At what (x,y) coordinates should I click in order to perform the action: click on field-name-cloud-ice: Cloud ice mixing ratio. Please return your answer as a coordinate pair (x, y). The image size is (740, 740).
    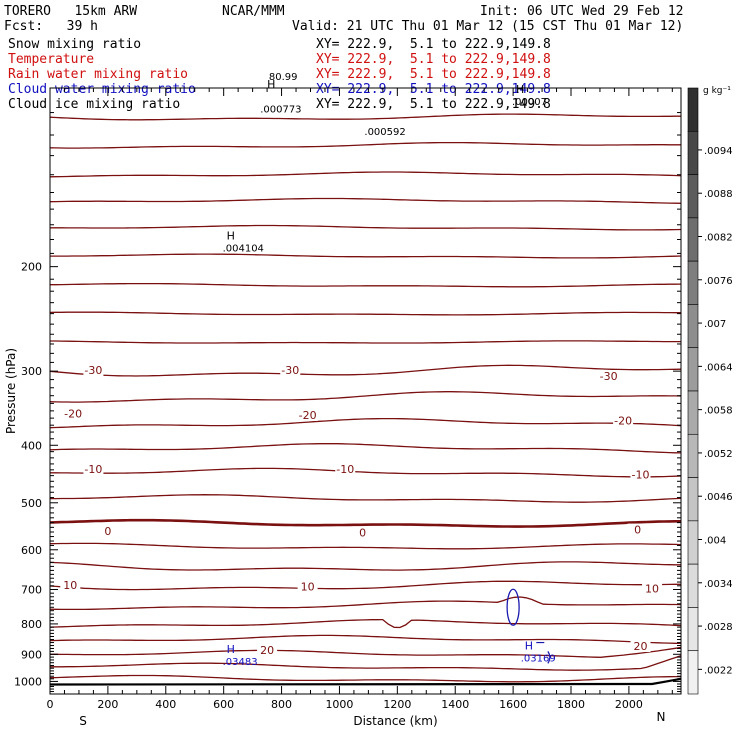
    Looking at the image, I should click on (94, 104).